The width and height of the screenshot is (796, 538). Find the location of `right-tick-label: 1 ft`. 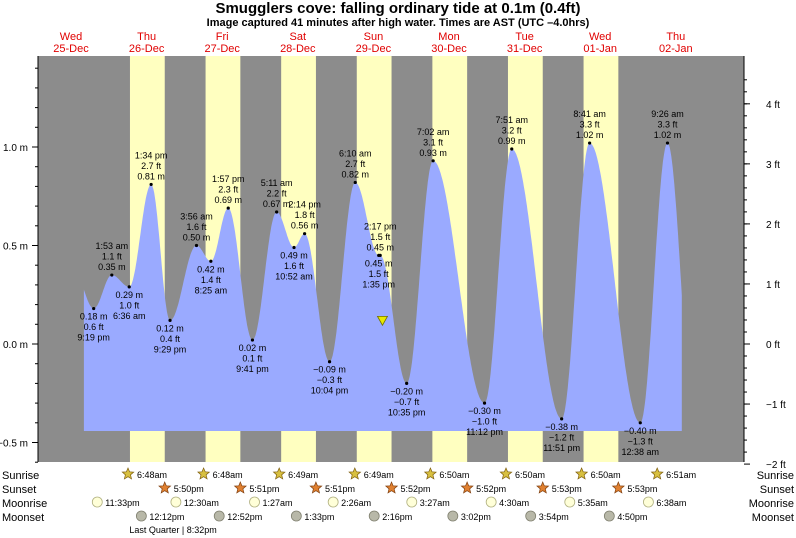

right-tick-label: 1 ft is located at coordinates (773, 285).